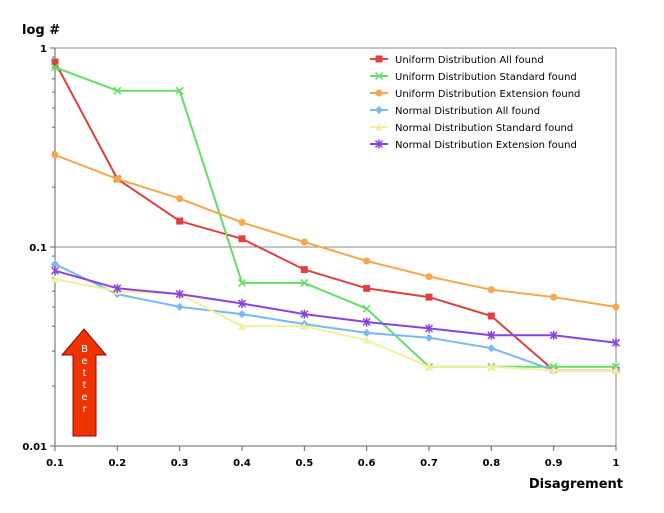 The height and width of the screenshot is (513, 664). What do you see at coordinates (616, 463) in the screenshot?
I see `x-tick-label: 1` at bounding box center [616, 463].